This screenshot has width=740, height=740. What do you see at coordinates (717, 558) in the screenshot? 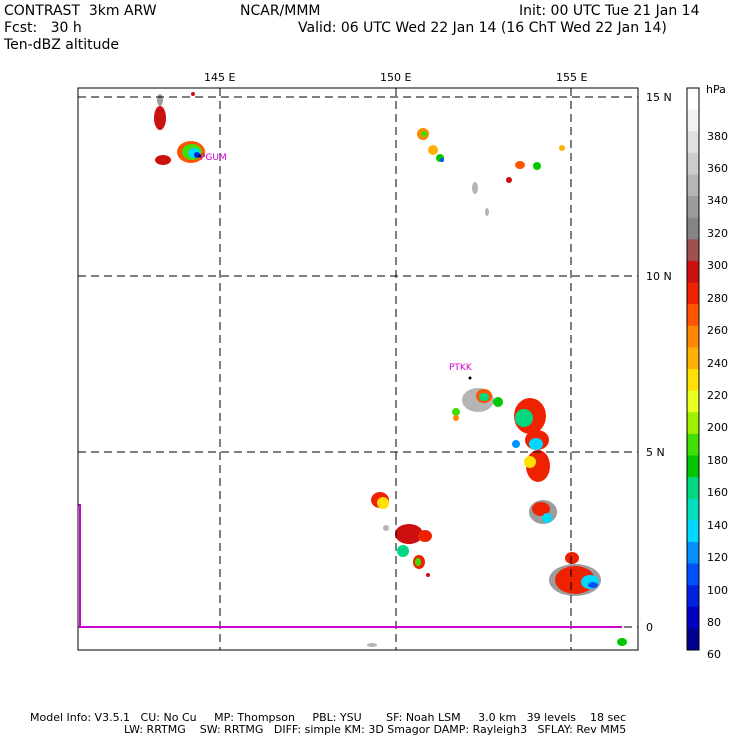
I see `colorbar-tick-label: 120` at bounding box center [717, 558].